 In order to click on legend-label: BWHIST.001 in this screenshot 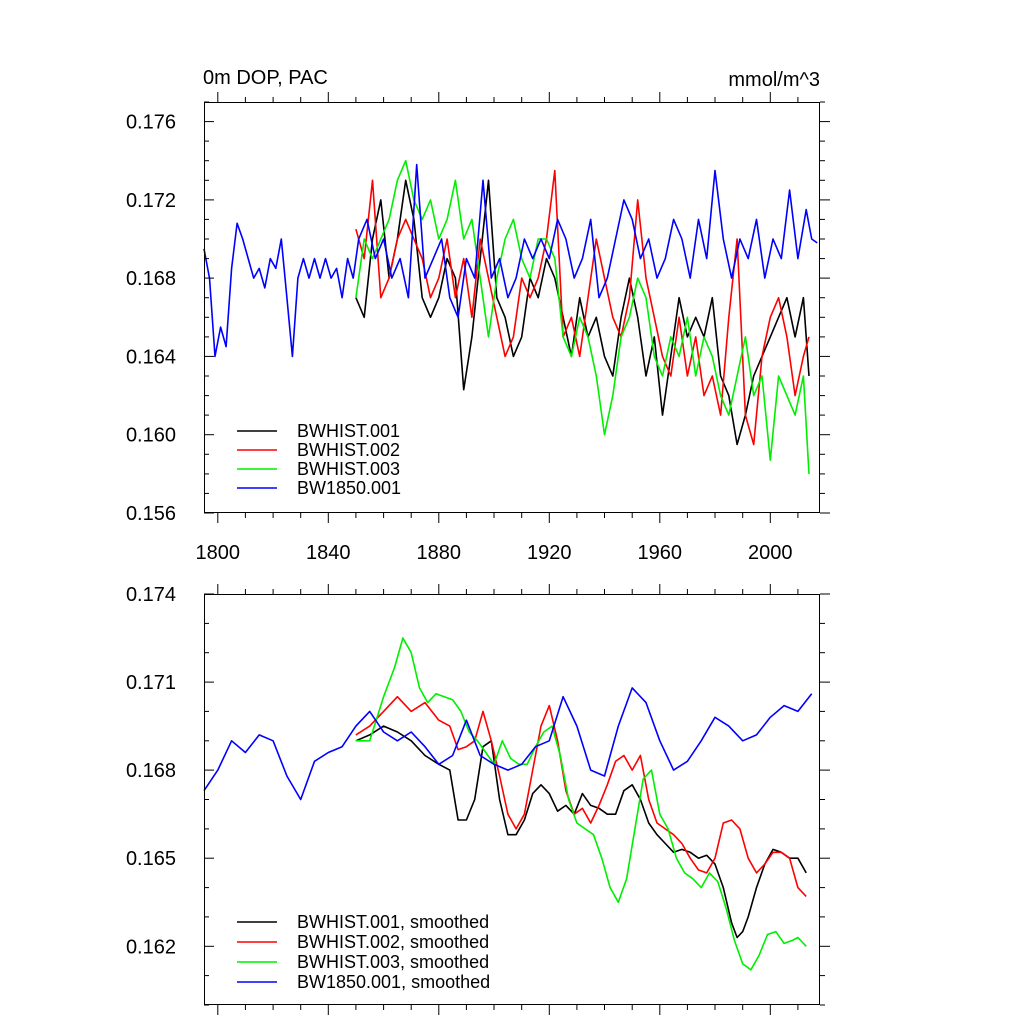, I will do `click(348, 431)`.